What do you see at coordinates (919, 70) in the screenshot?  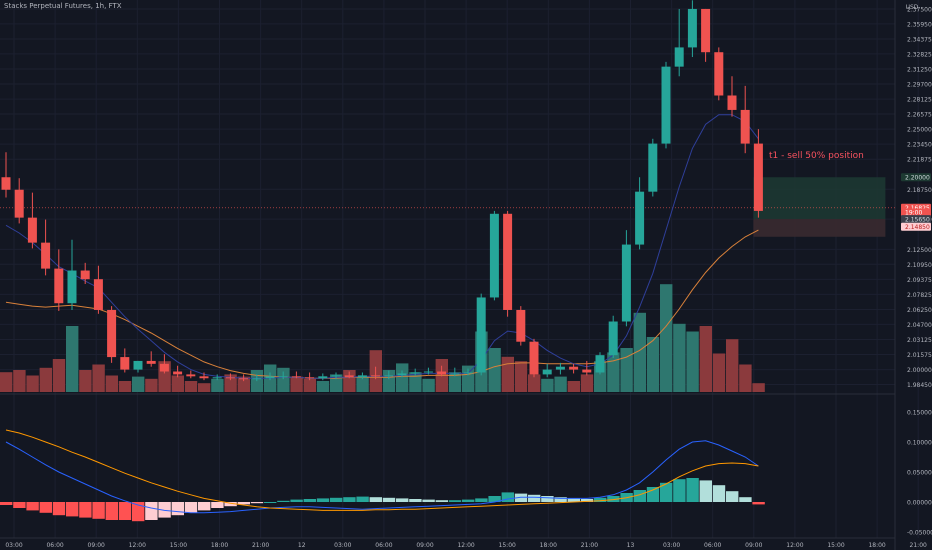 I see `price-tick-label: 2.31250` at bounding box center [919, 70].